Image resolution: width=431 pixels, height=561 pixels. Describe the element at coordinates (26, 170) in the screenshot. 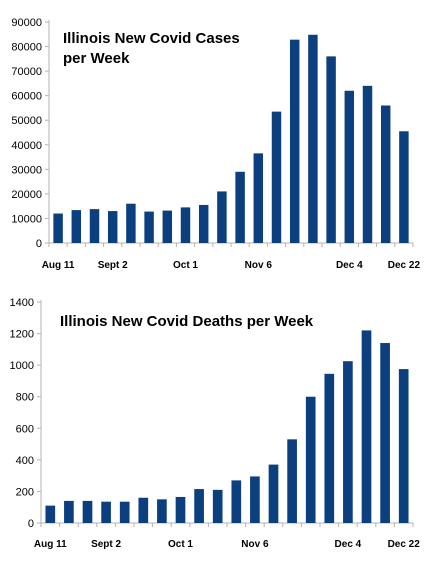

I see `y-tick-label: 30000` at that location.